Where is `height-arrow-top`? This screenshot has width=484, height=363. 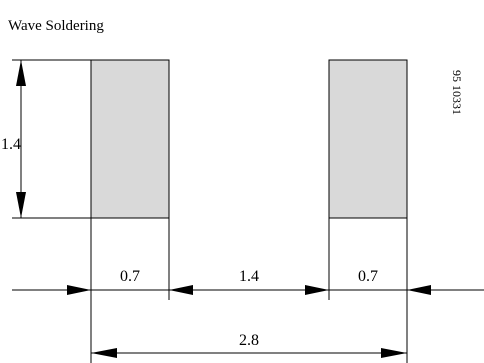
height-arrow-top is located at coordinates (21, 73).